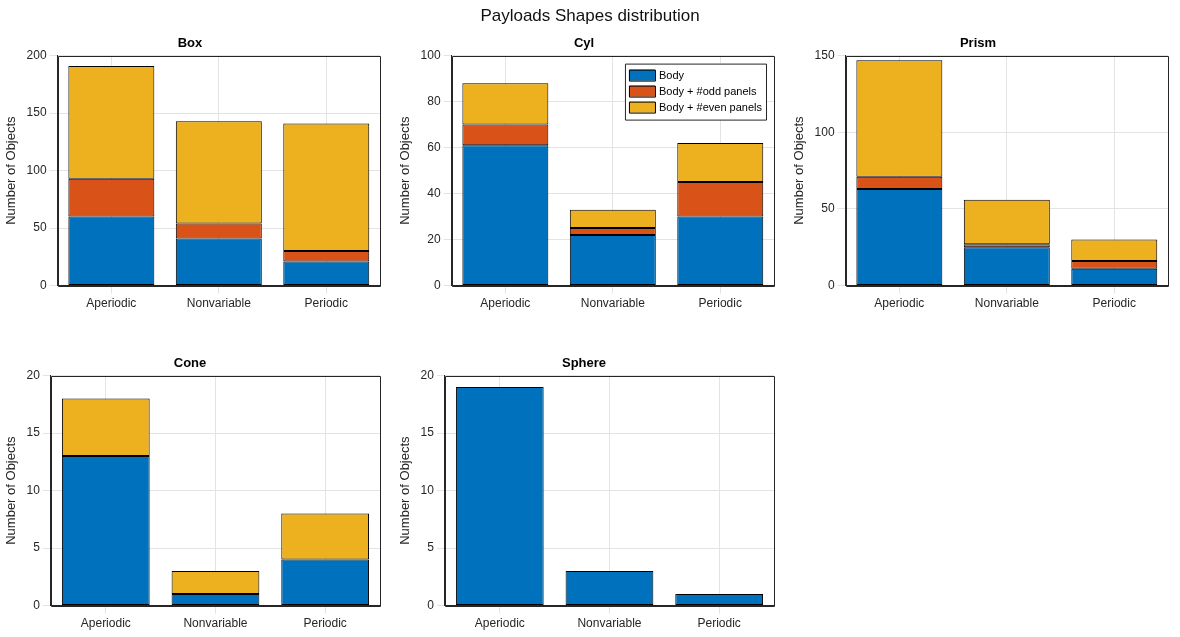  What do you see at coordinates (434, 146) in the screenshot?
I see `y-tick-label: 60` at bounding box center [434, 146].